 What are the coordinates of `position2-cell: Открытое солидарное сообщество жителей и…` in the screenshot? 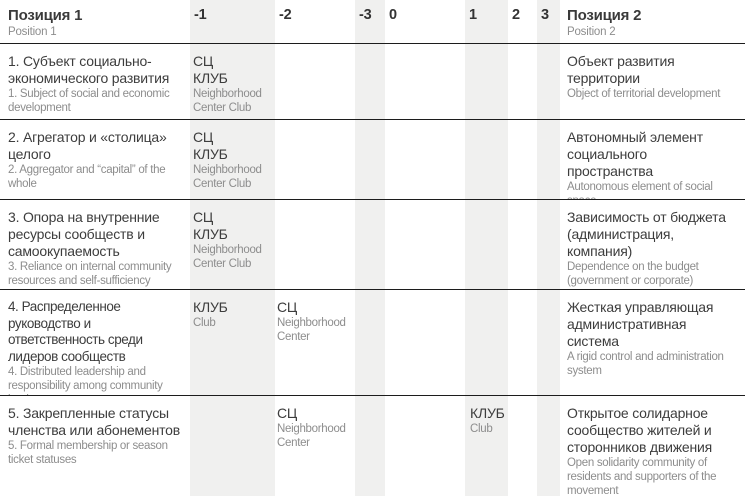 It's located at (652, 446).